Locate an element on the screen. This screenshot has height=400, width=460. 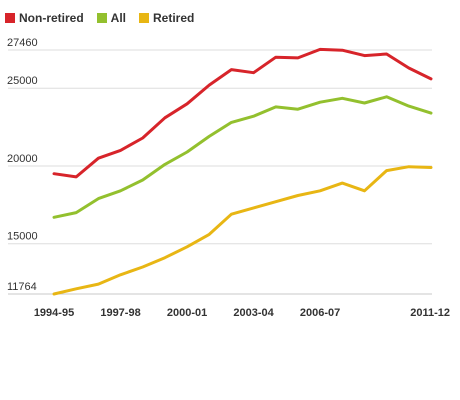
legend-item-all: All is located at coordinates (111, 18).